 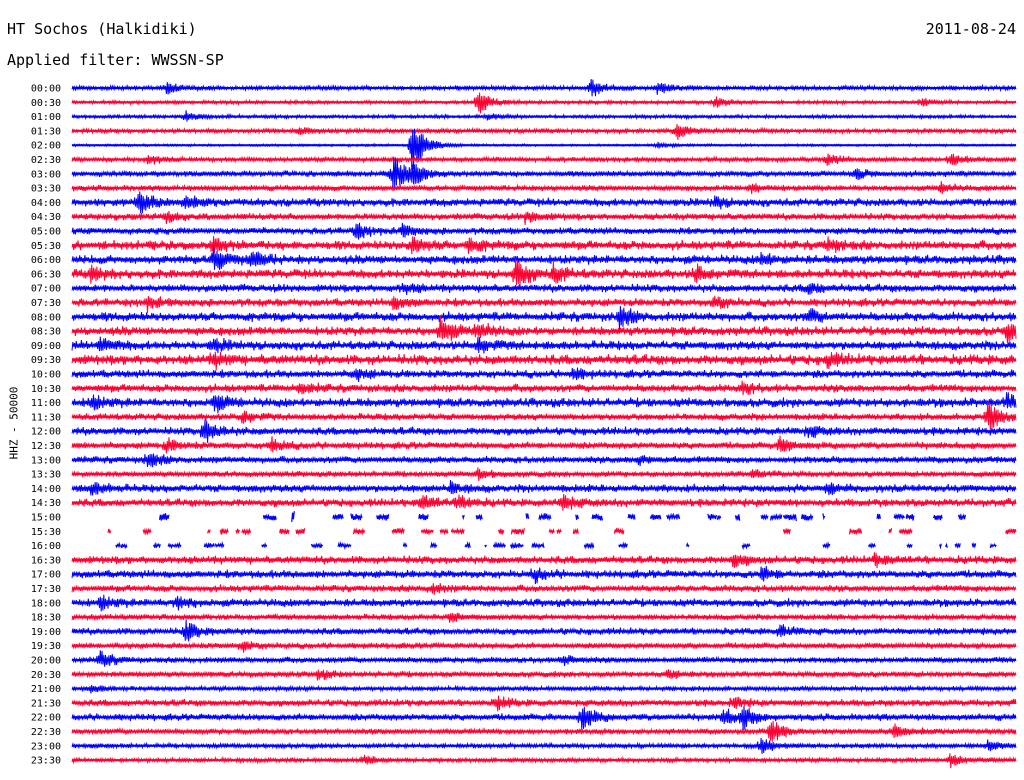 I want to click on time-tick-label: 00:30, so click(x=46, y=103).